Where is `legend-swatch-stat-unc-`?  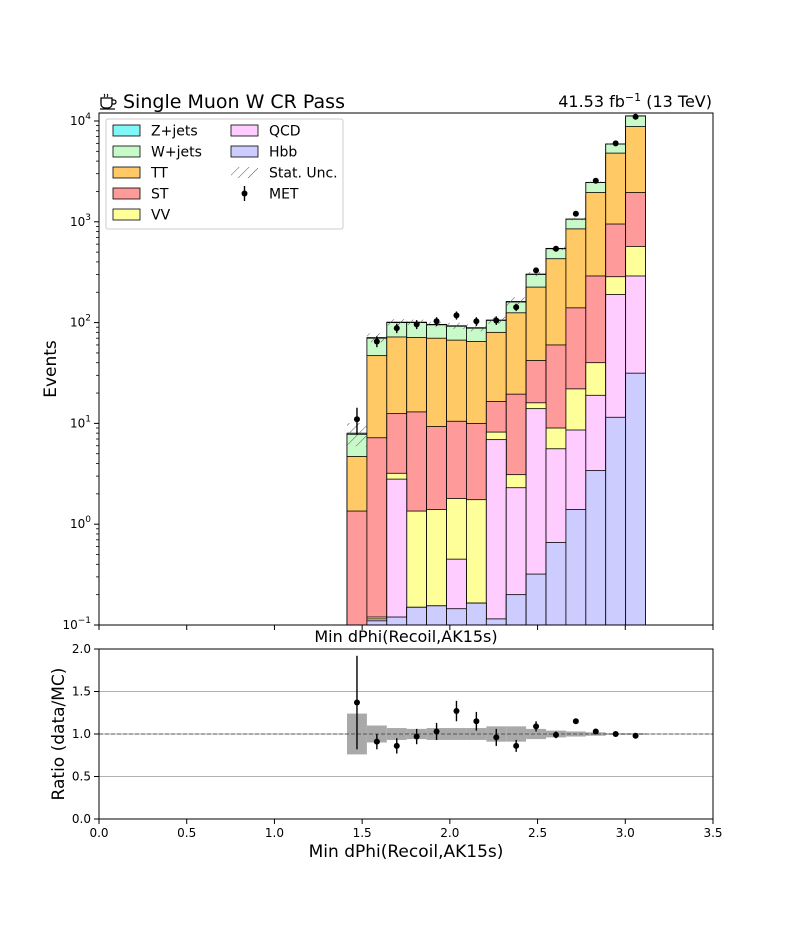 legend-swatch-stat-unc- is located at coordinates (244, 172).